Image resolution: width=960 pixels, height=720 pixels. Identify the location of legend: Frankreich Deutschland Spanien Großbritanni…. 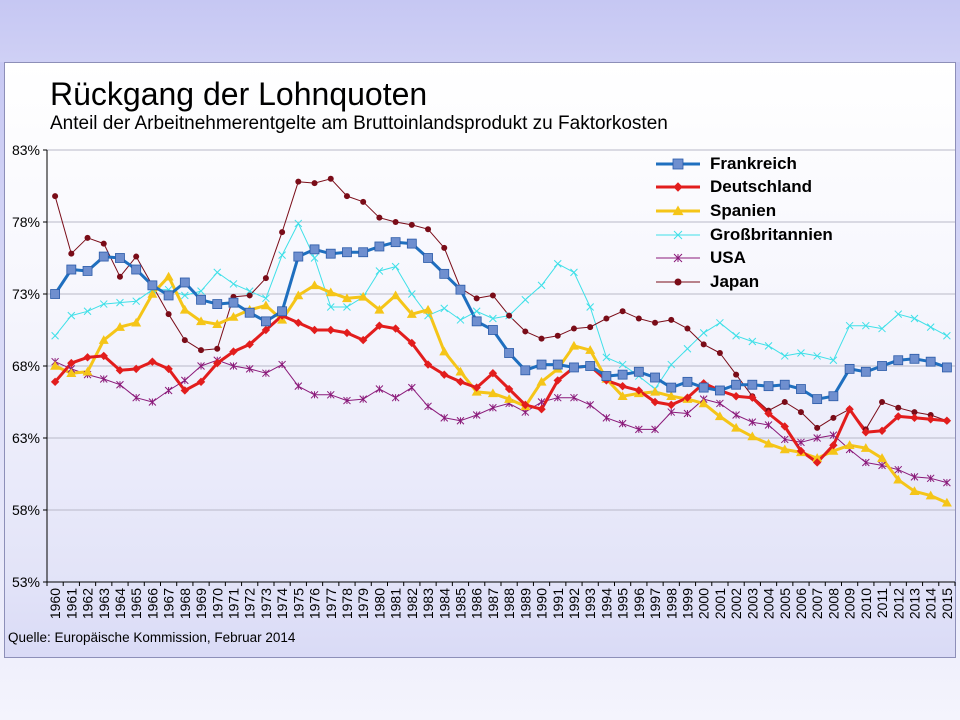
(752, 223).